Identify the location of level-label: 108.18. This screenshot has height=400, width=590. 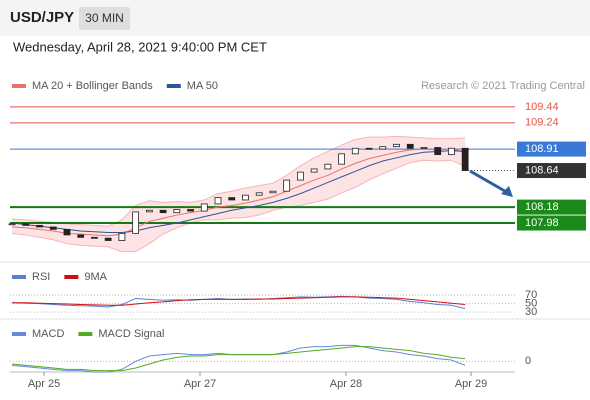
(542, 207).